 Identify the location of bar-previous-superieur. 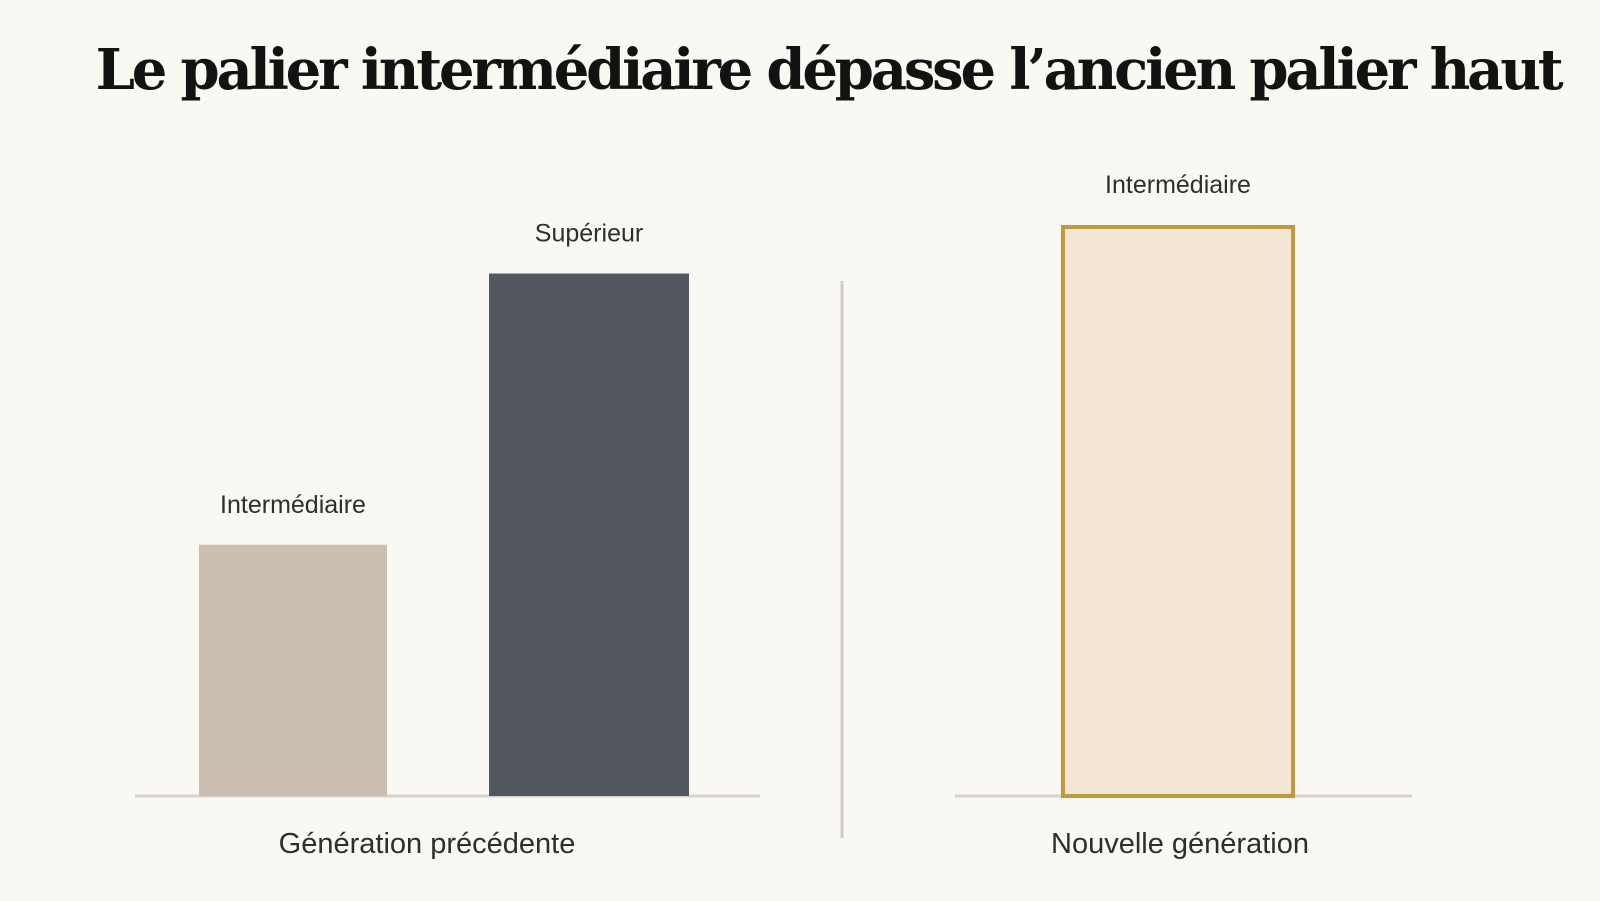
(589, 534).